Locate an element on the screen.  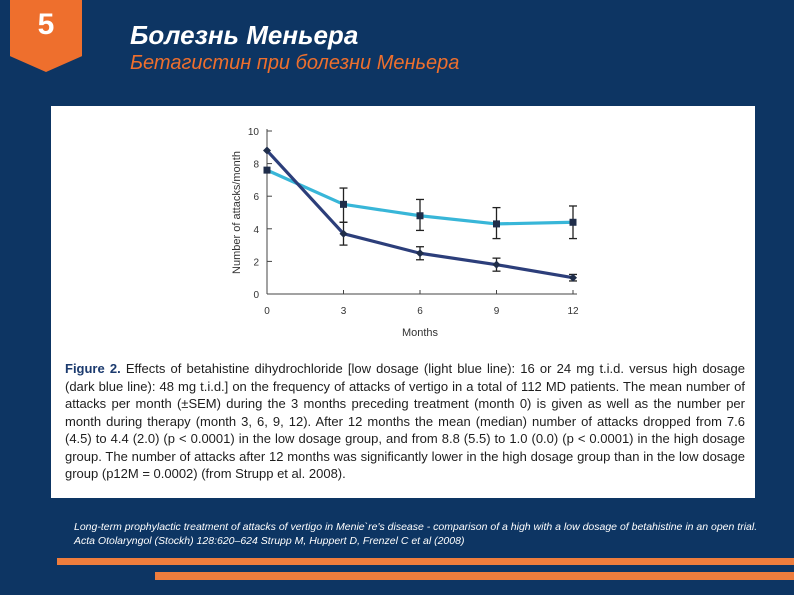
decorative-bar-bottom is located at coordinates (474, 576).